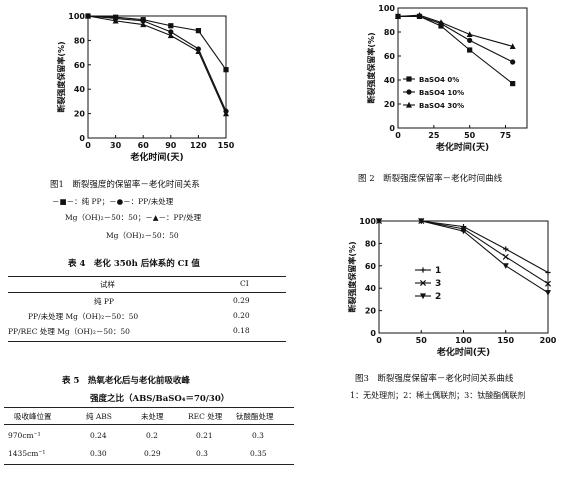 This screenshot has height=477, width=582. I want to click on table-5-header-untreated: 未处理, so click(152, 416).